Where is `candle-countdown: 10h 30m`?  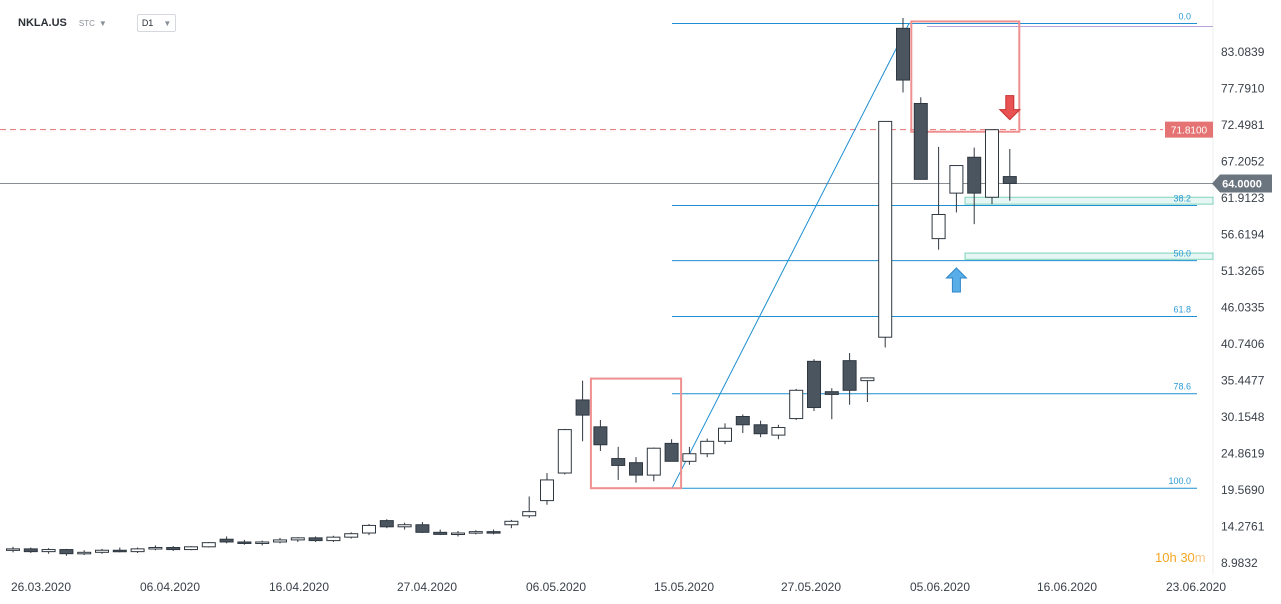 candle-countdown: 10h 30m is located at coordinates (1180, 557).